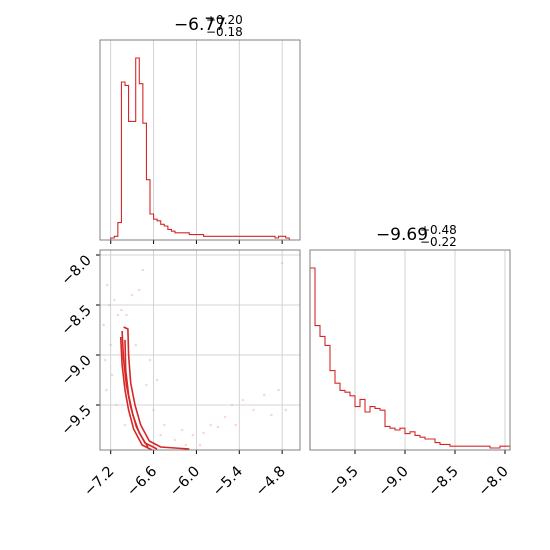 The image size is (550, 550). Describe the element at coordinates (77, 371) in the screenshot. I see `scatter-y-tick-label: −9.0` at that location.